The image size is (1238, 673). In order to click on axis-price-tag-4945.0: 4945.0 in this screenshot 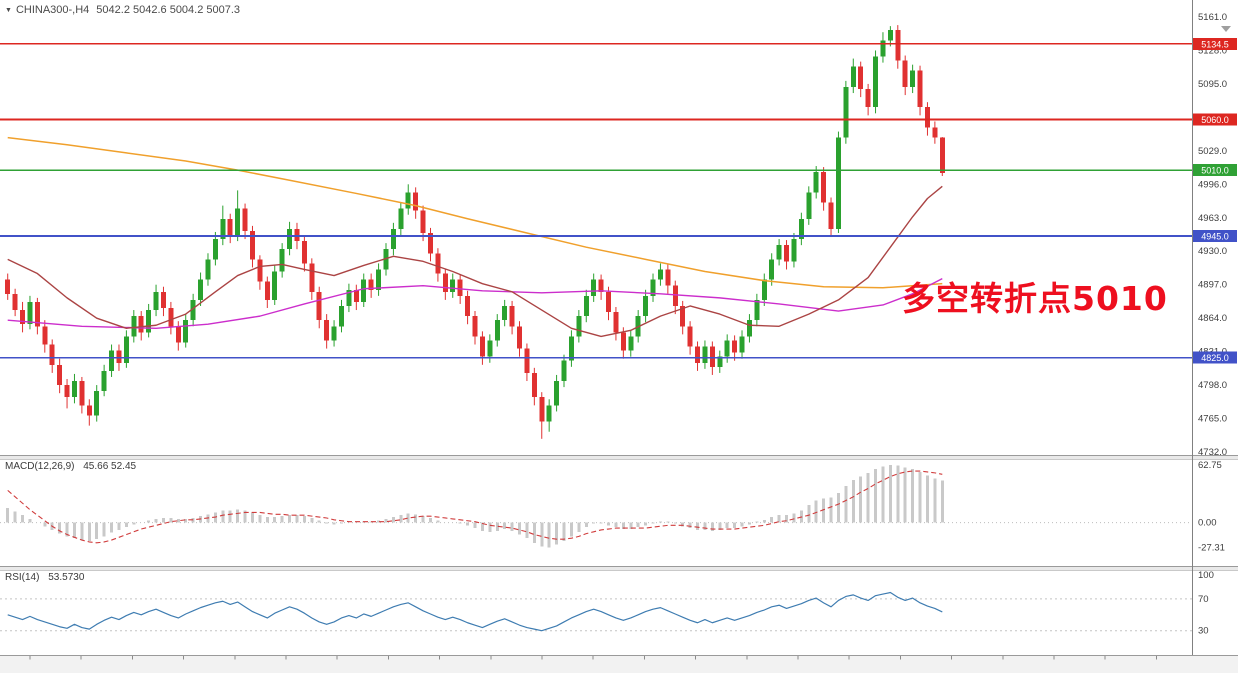, I will do `click(1215, 236)`.